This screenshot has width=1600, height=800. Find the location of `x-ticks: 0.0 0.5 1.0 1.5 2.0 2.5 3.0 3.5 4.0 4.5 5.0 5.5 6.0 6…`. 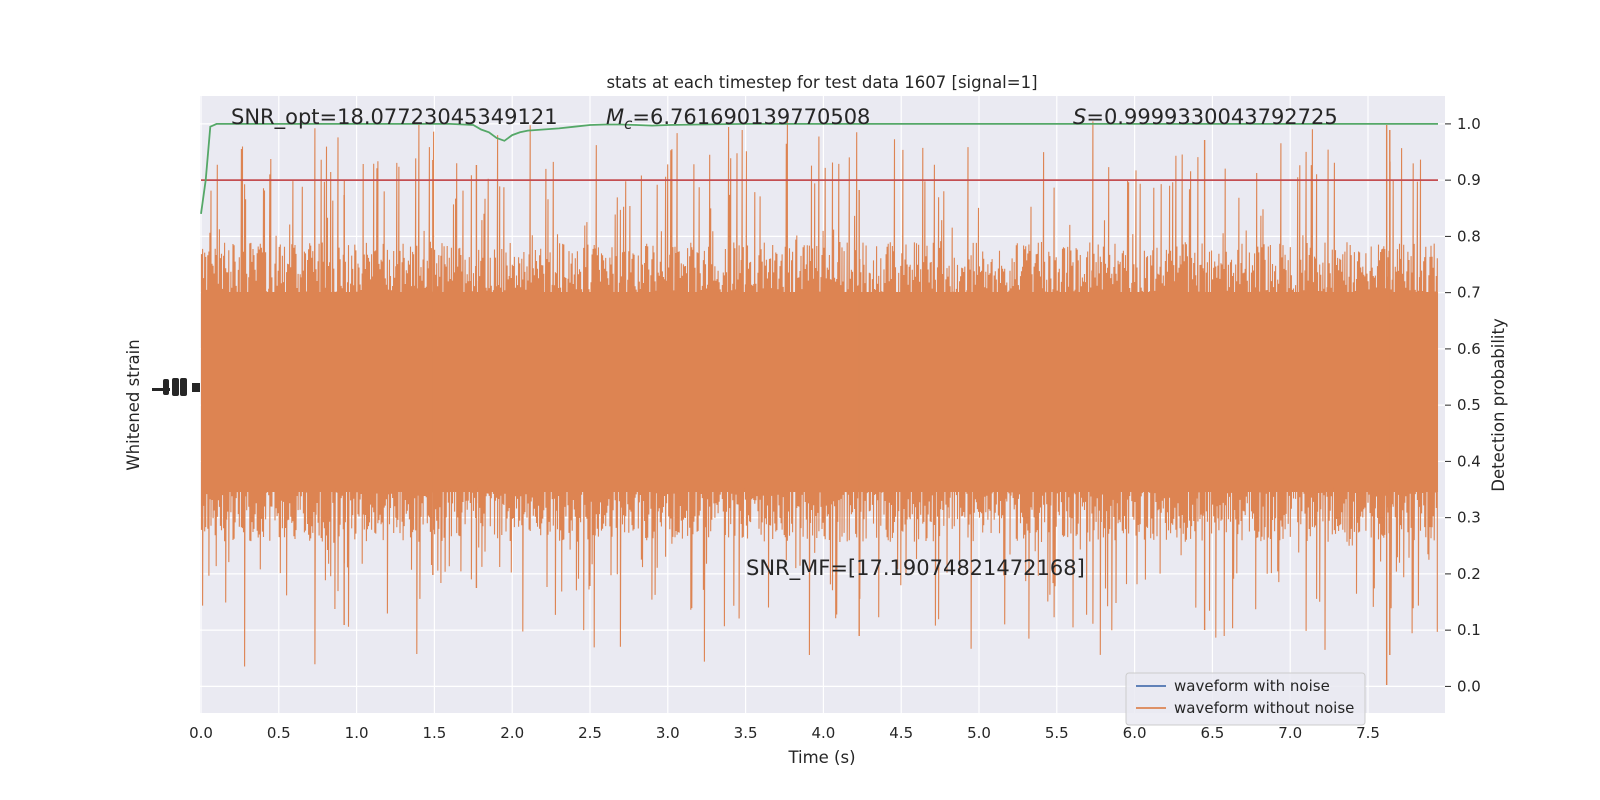

x-ticks: 0.0 0.5 1.0 1.5 2.0 2.5 3.0 3.5 4.0 4.5 5.0 5.5 6.0 6… is located at coordinates (784, 733).